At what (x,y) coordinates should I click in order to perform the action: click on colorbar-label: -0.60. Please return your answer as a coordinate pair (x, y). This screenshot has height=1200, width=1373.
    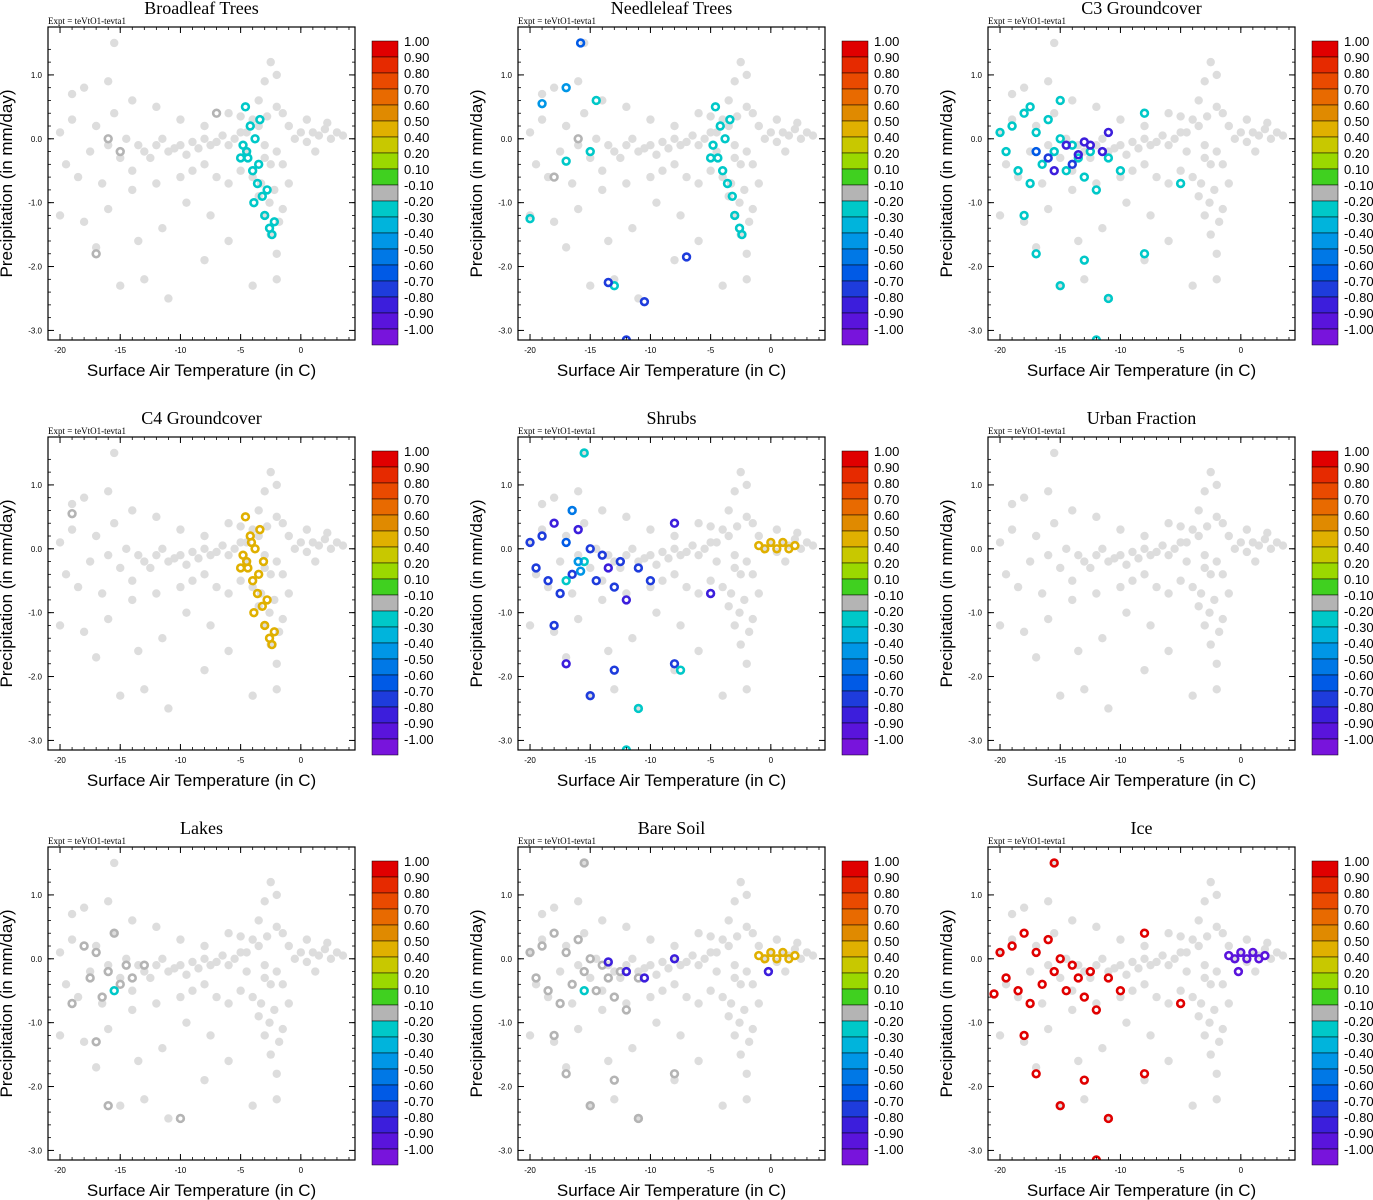
    Looking at the image, I should click on (419, 265).